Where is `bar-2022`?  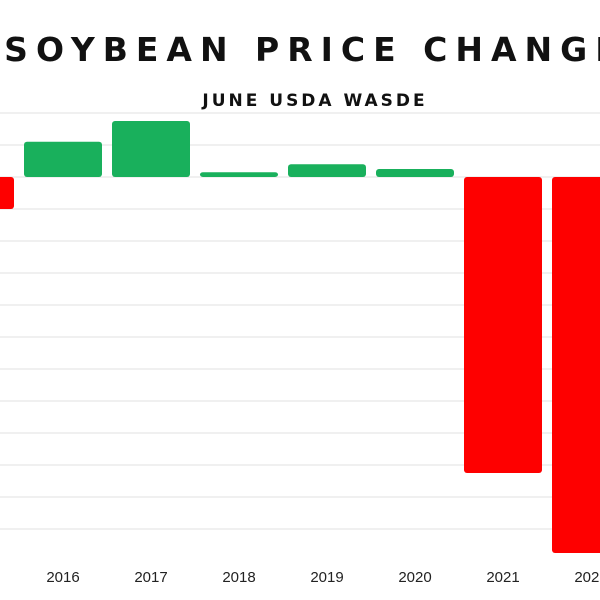 bar-2022 is located at coordinates (576, 365).